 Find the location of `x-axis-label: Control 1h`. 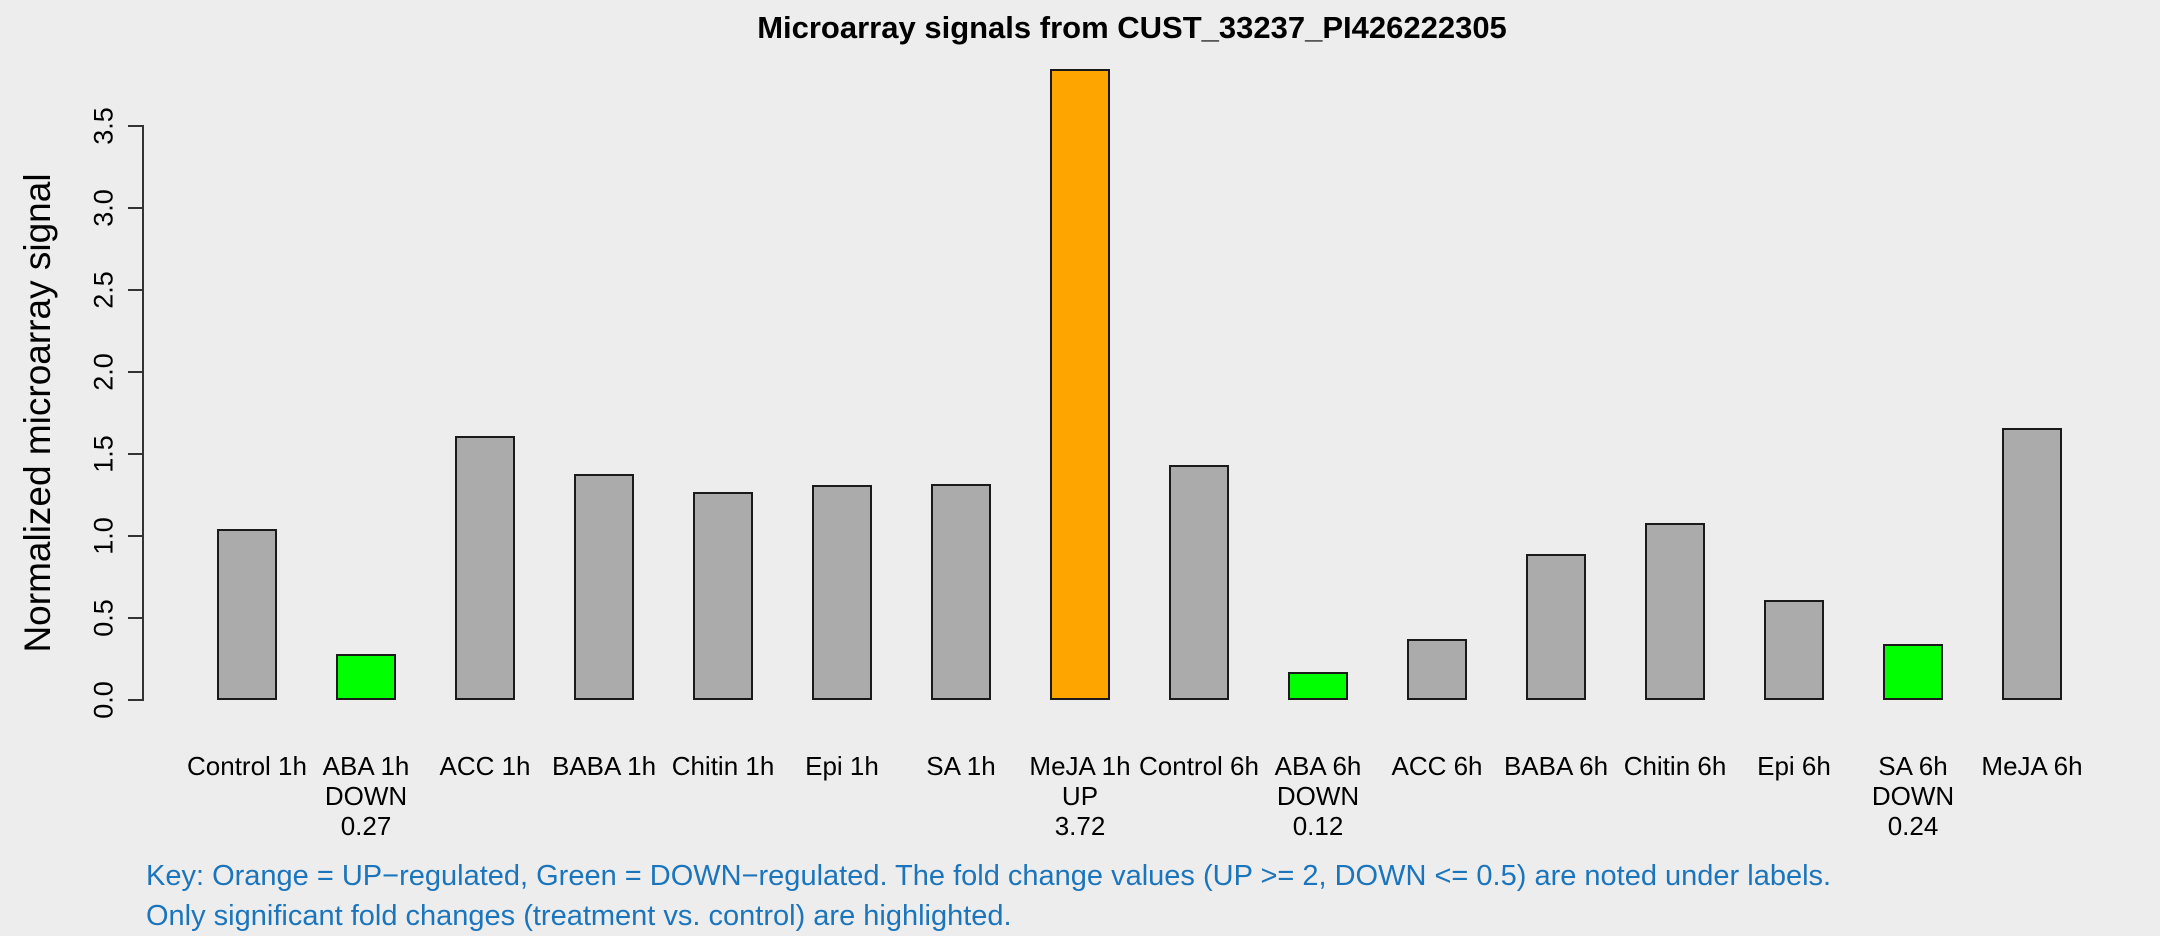

x-axis-label: Control 1h is located at coordinates (247, 766).